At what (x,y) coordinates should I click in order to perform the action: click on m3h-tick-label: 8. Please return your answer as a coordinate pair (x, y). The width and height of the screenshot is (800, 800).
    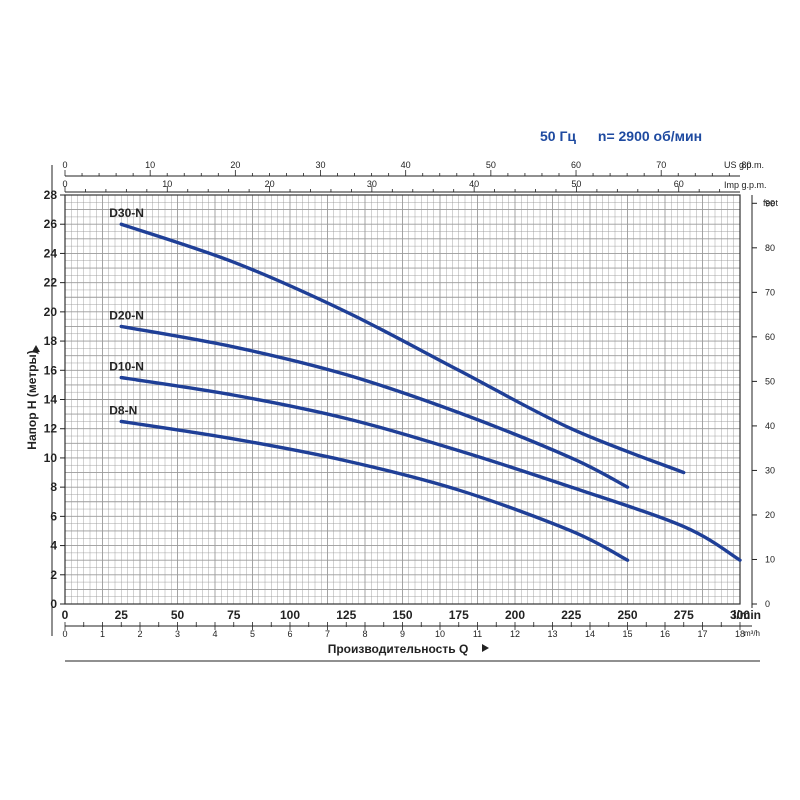
    Looking at the image, I should click on (364, 634).